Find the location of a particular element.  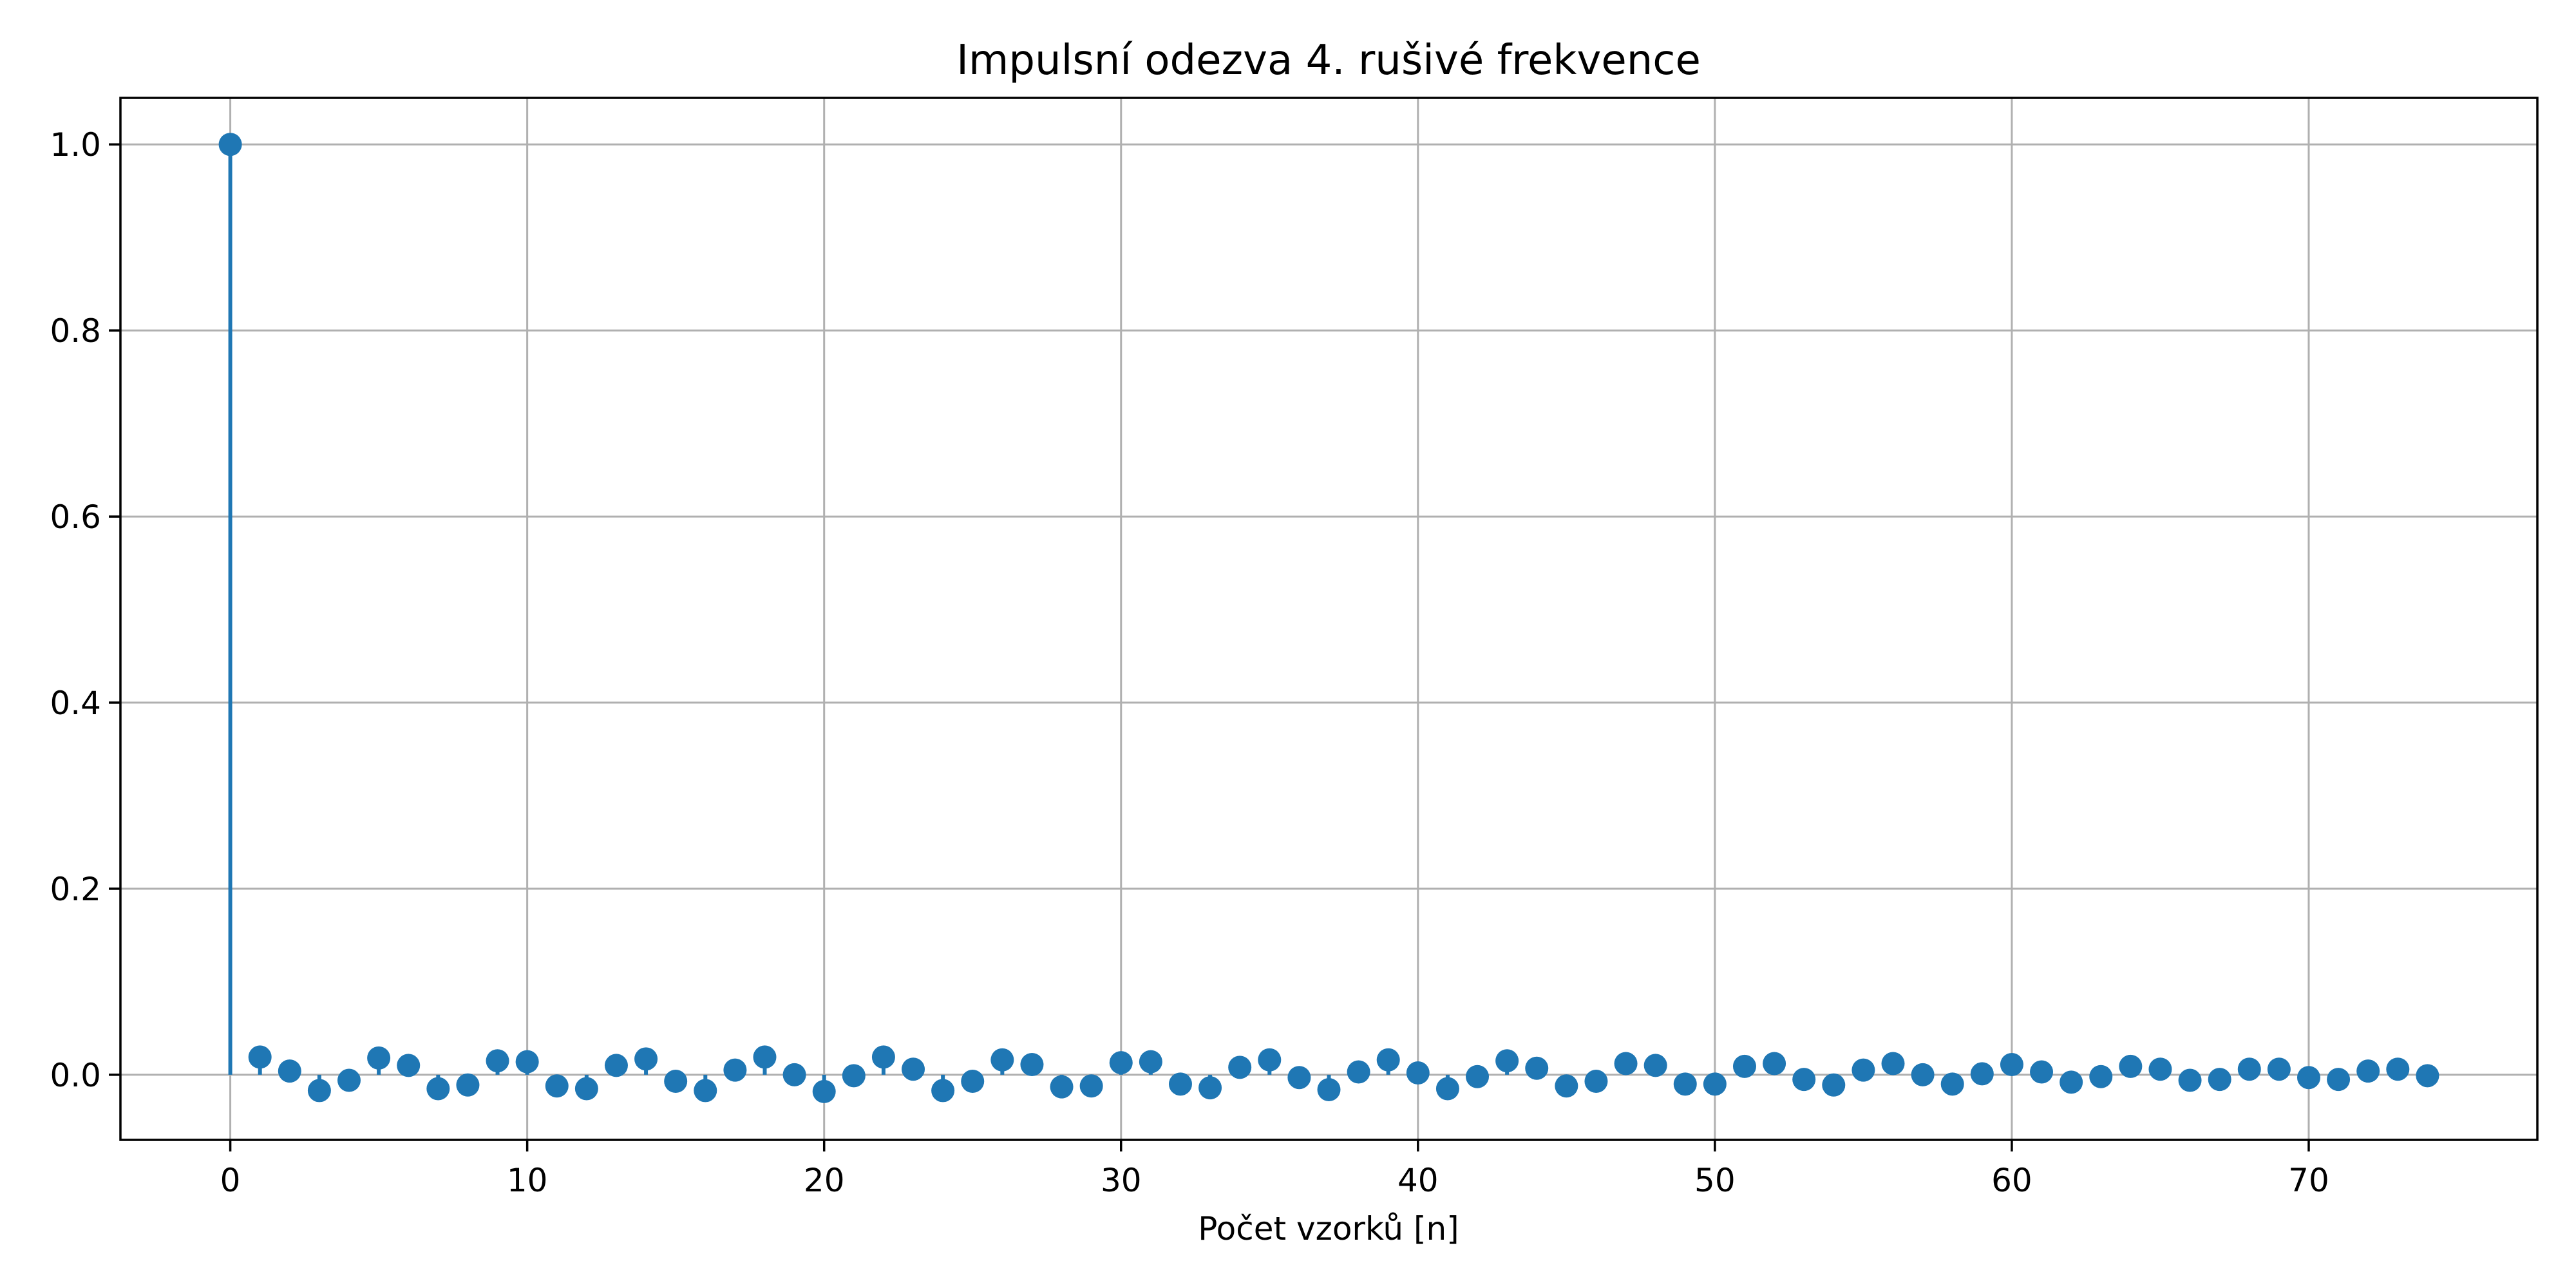

x-axis-label: Počet vzorků [n] is located at coordinates (1329, 1228).